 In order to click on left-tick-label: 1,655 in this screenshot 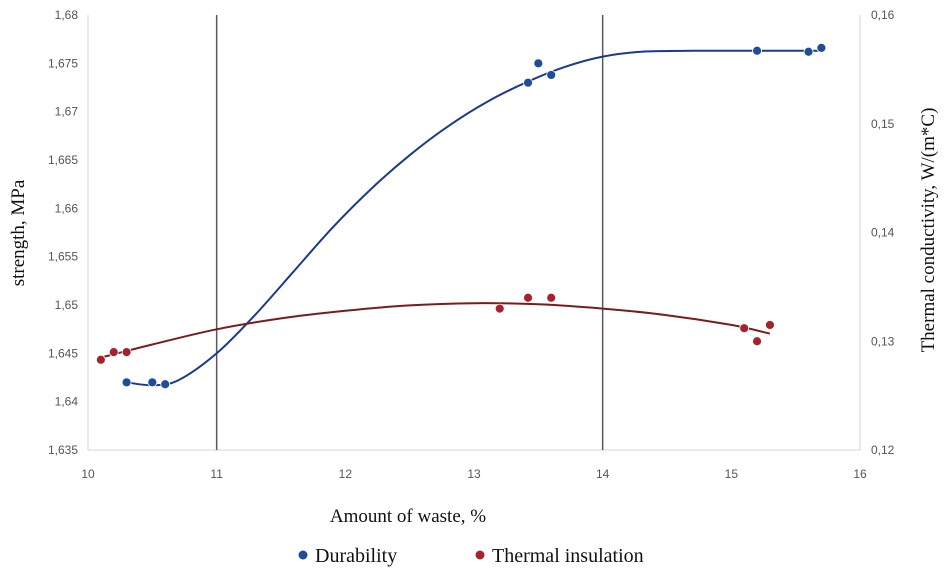, I will do `click(63, 257)`.